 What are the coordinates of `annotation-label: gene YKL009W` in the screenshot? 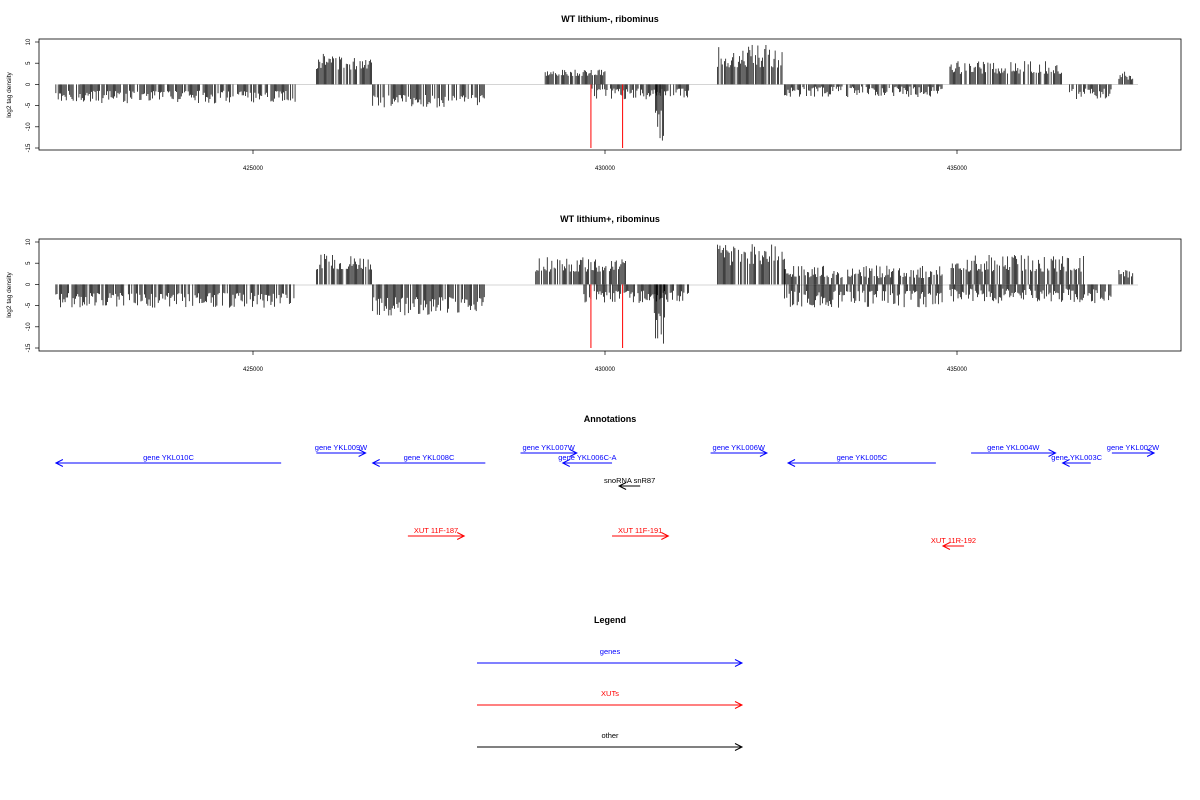 It's located at (341, 447).